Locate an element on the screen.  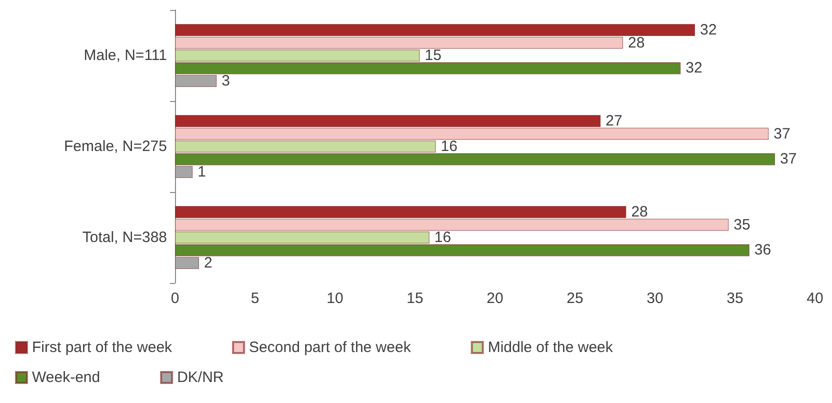
data-label: 27 is located at coordinates (614, 121).